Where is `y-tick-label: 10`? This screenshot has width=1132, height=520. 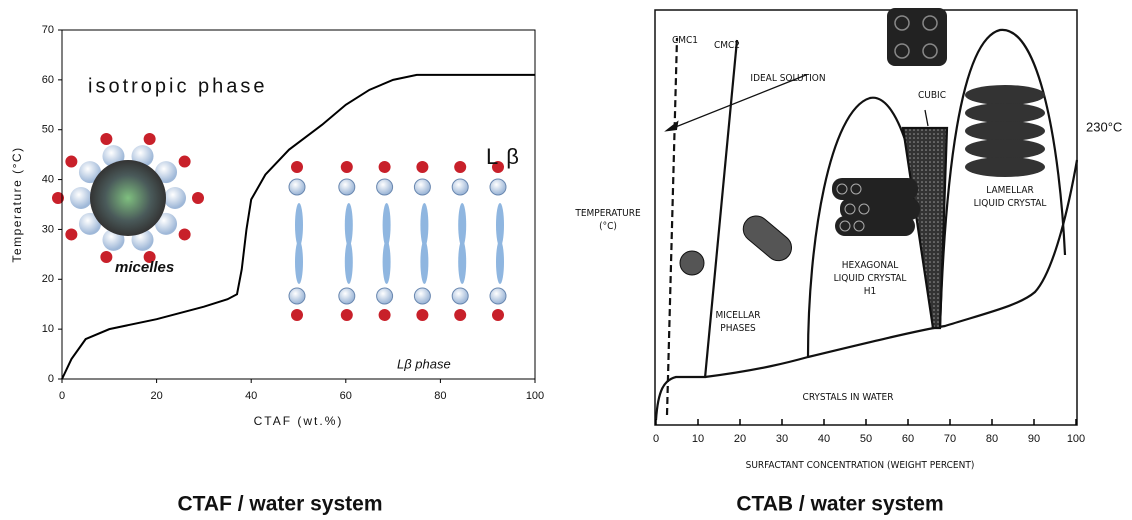 y-tick-label: 10 is located at coordinates (48, 329).